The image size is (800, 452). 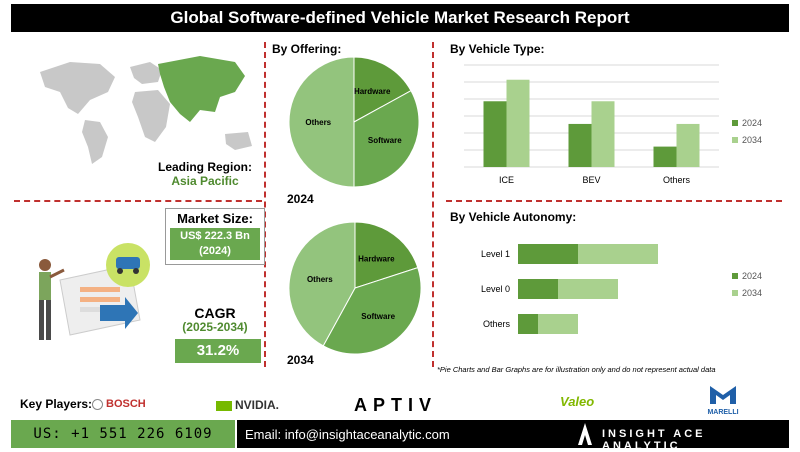 What do you see at coordinates (300, 199) in the screenshot?
I see `pie-year-label: 2024` at bounding box center [300, 199].